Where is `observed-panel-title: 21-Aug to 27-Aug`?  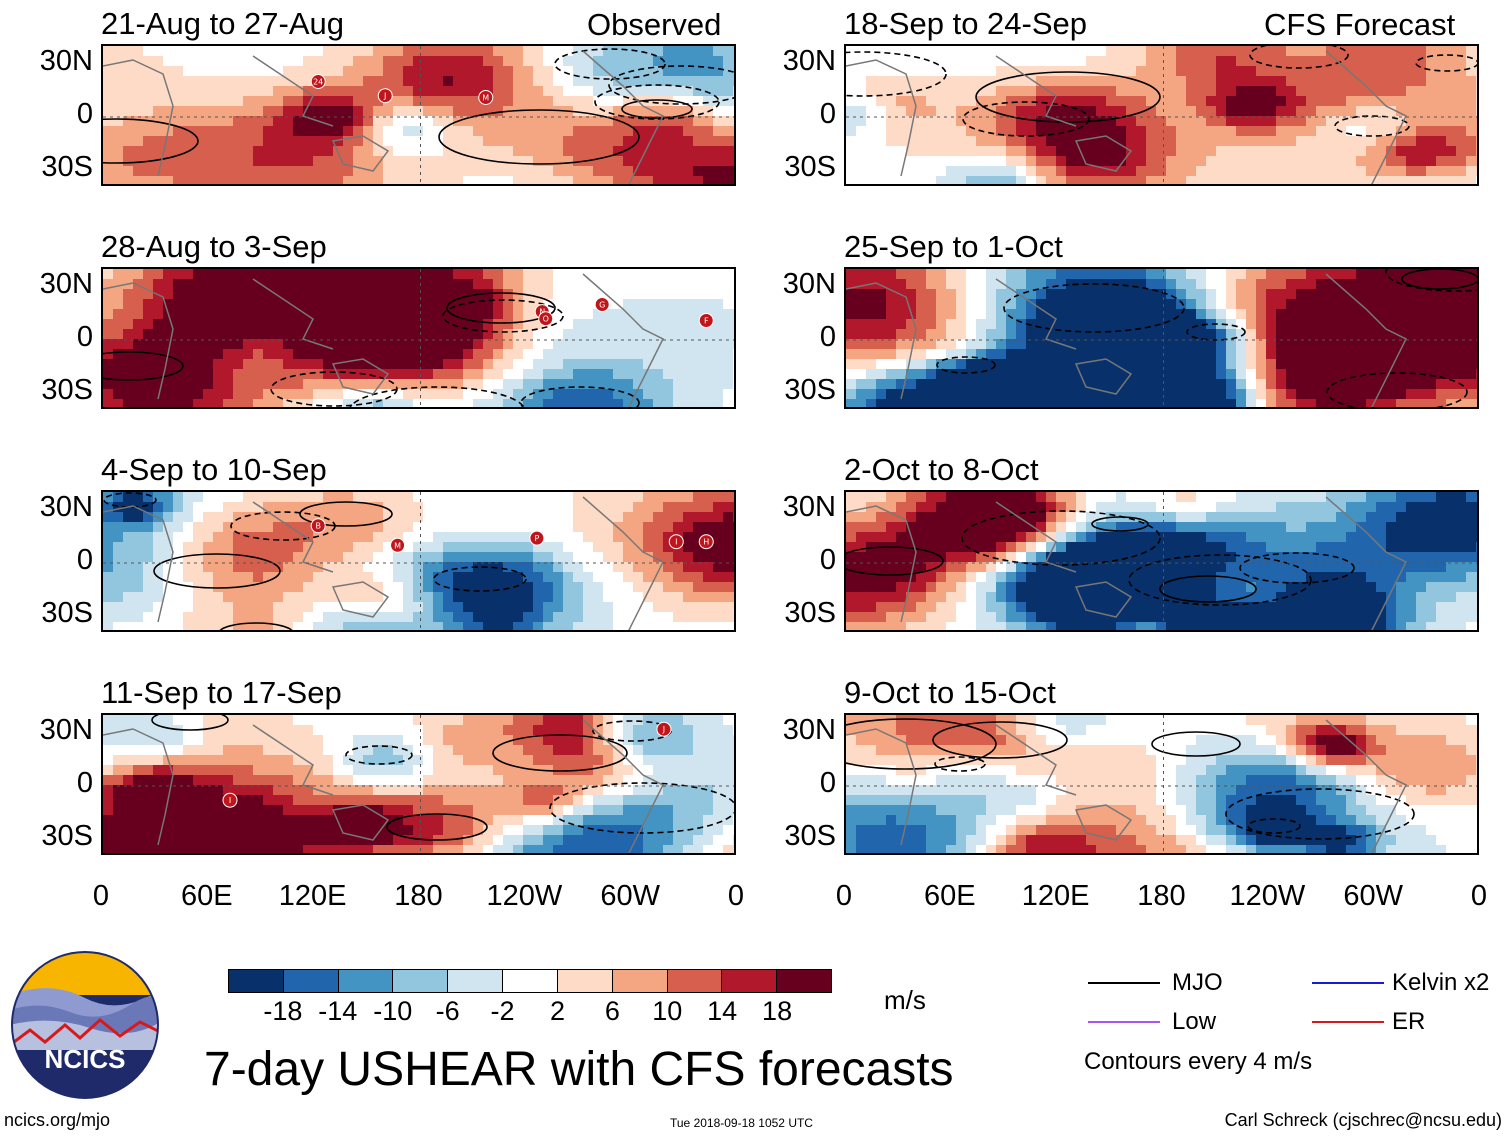
observed-panel-title: 21-Aug to 27-Aug is located at coordinates (223, 23).